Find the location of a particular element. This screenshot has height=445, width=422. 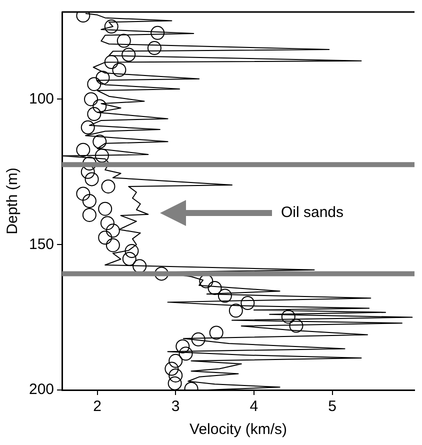

x-tick-label: 3 is located at coordinates (175, 407).